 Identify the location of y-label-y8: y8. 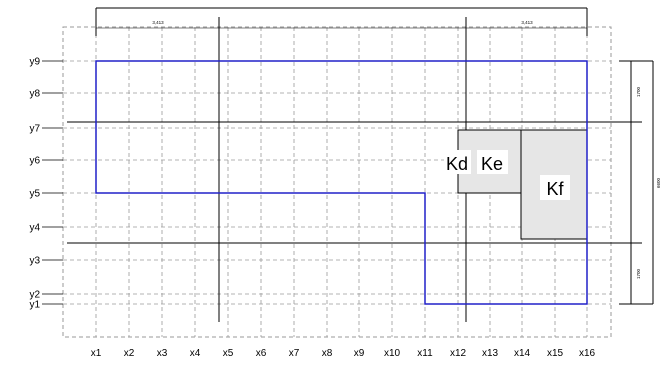
(34, 94).